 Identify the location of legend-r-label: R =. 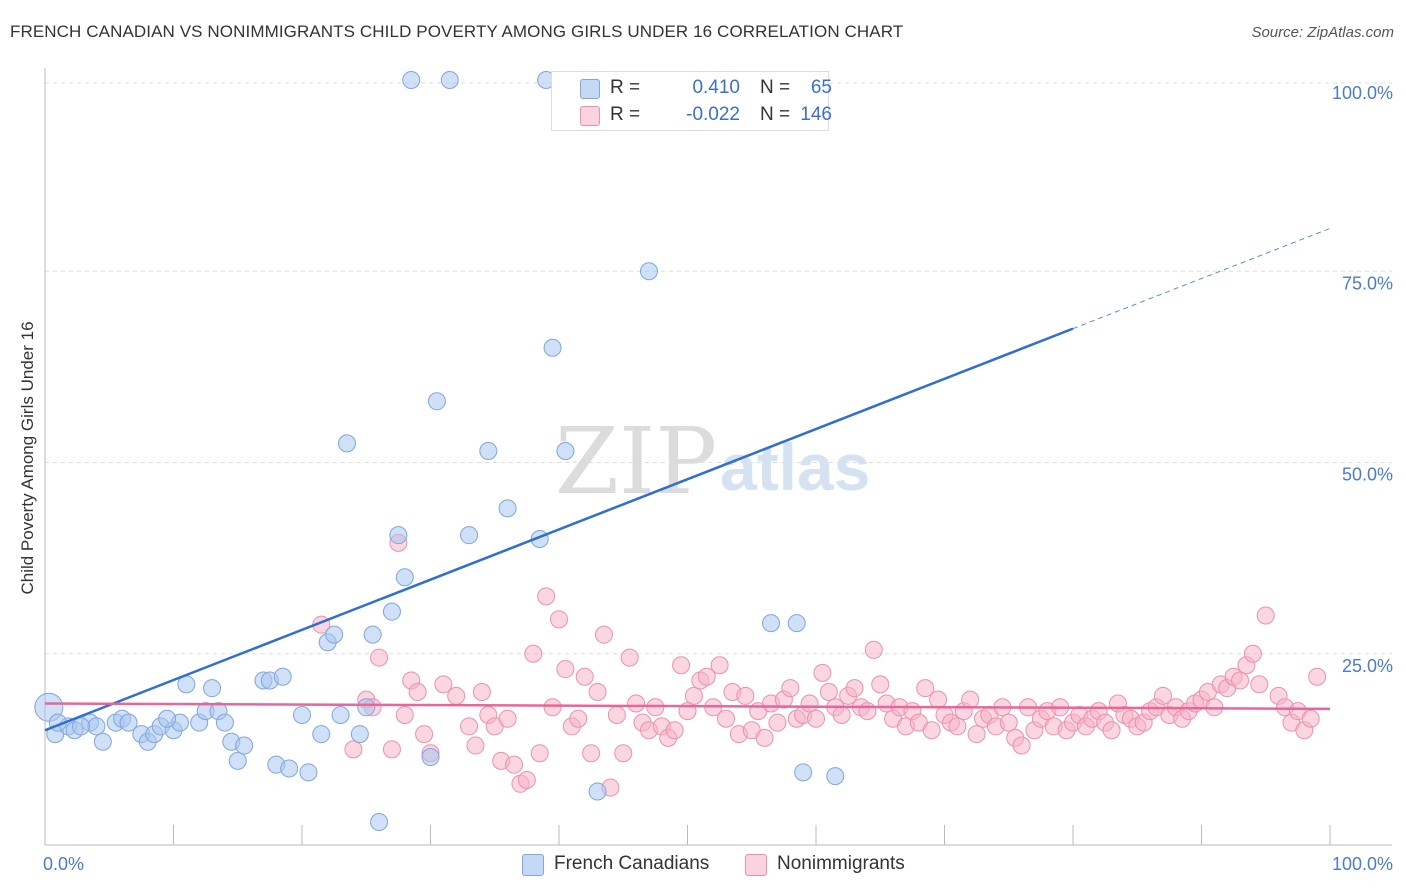
(625, 114).